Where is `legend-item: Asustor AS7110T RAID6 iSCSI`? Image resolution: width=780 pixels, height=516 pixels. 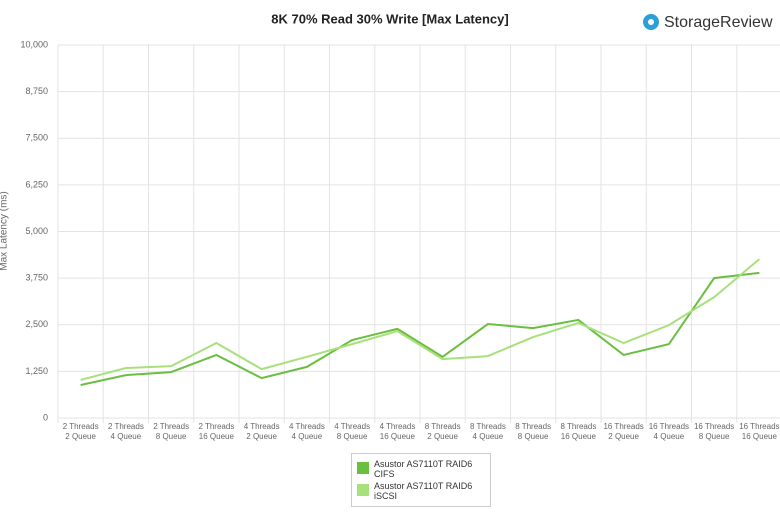
legend-item: Asustor AS7110T RAID6 iSCSI is located at coordinates (421, 491).